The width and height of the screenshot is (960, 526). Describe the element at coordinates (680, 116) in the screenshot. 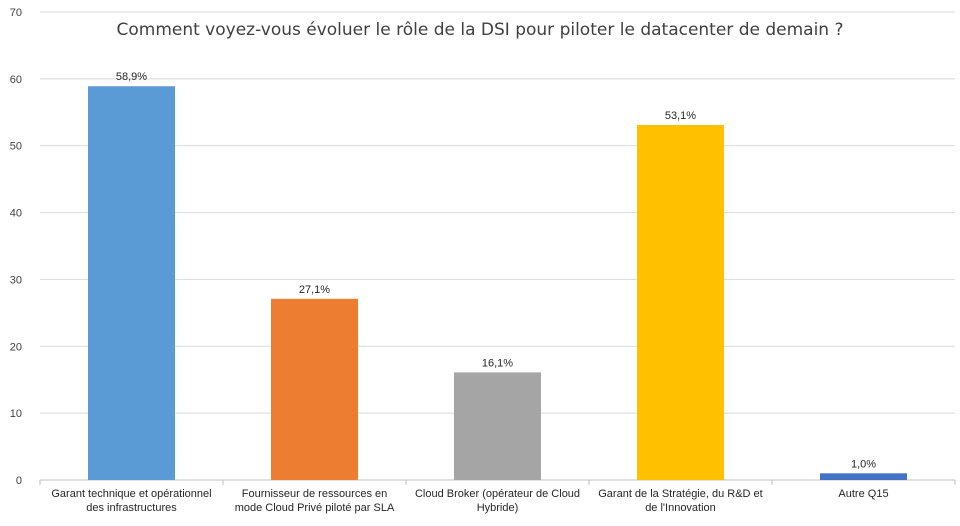

I see `data-label: 53,1%` at that location.